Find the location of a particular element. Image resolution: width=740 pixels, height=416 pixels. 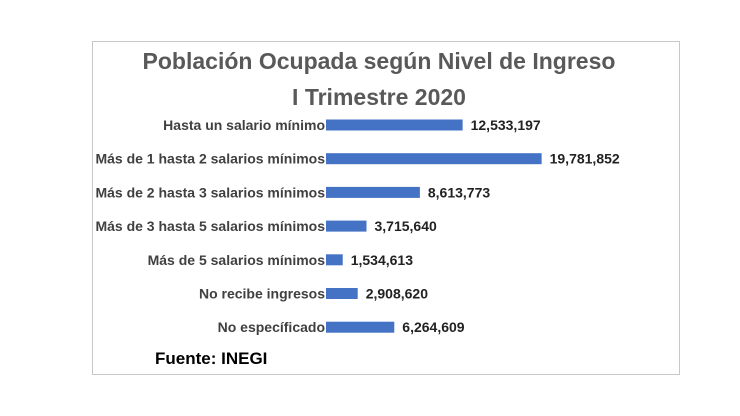

data-label: 3,715,640 is located at coordinates (406, 226).